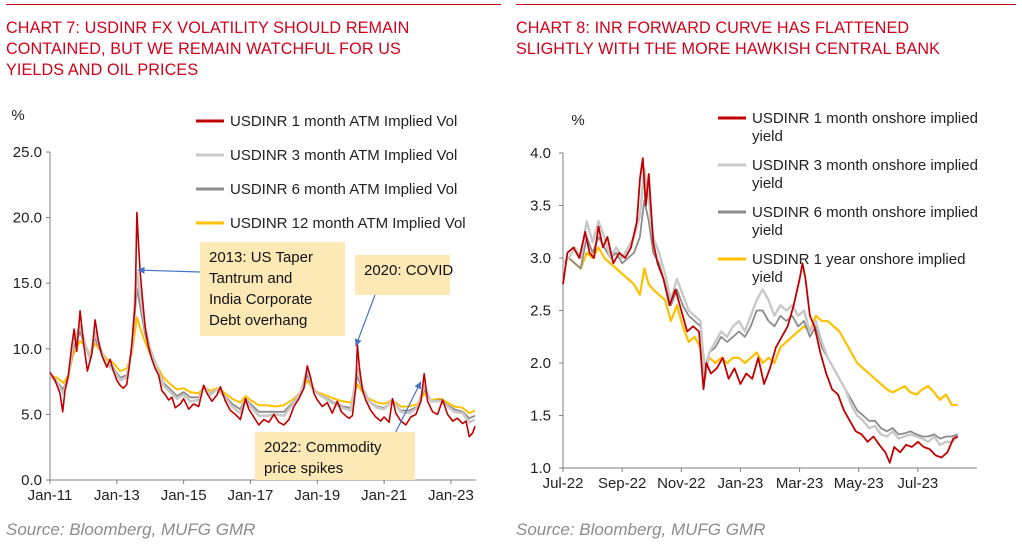 This screenshot has height=552, width=1022. I want to click on chart8-title-line: CHART 8: INR FORWARD CURVE HAS FLATTENED, so click(713, 28).